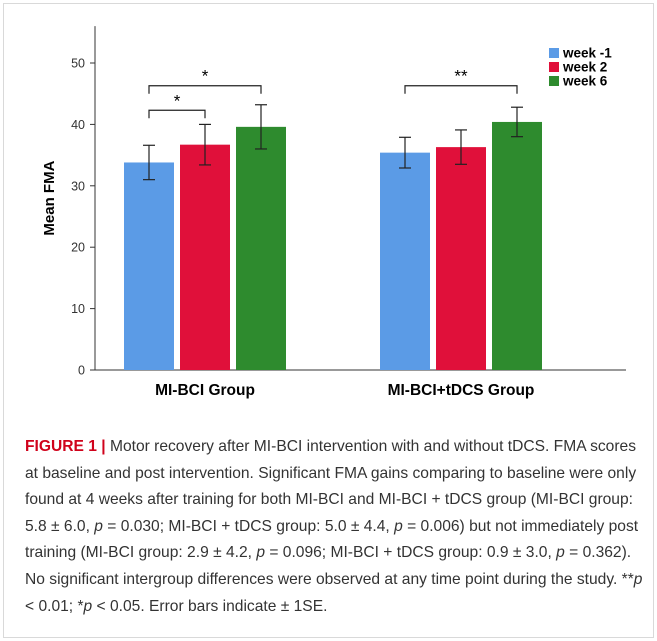 The width and height of the screenshot is (657, 641). What do you see at coordinates (54, 606) in the screenshot?
I see `caption-text: < 0.01; *` at bounding box center [54, 606].